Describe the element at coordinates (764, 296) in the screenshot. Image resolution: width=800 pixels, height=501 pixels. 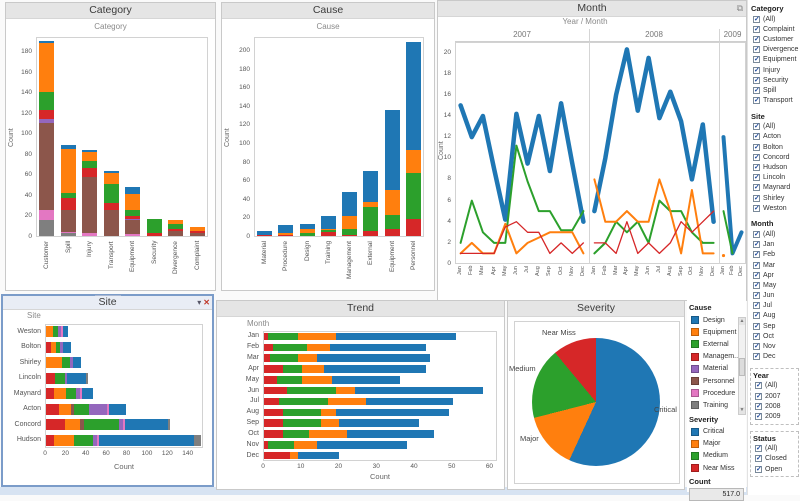
I see `filter-item: ✓ Jun` at that location.